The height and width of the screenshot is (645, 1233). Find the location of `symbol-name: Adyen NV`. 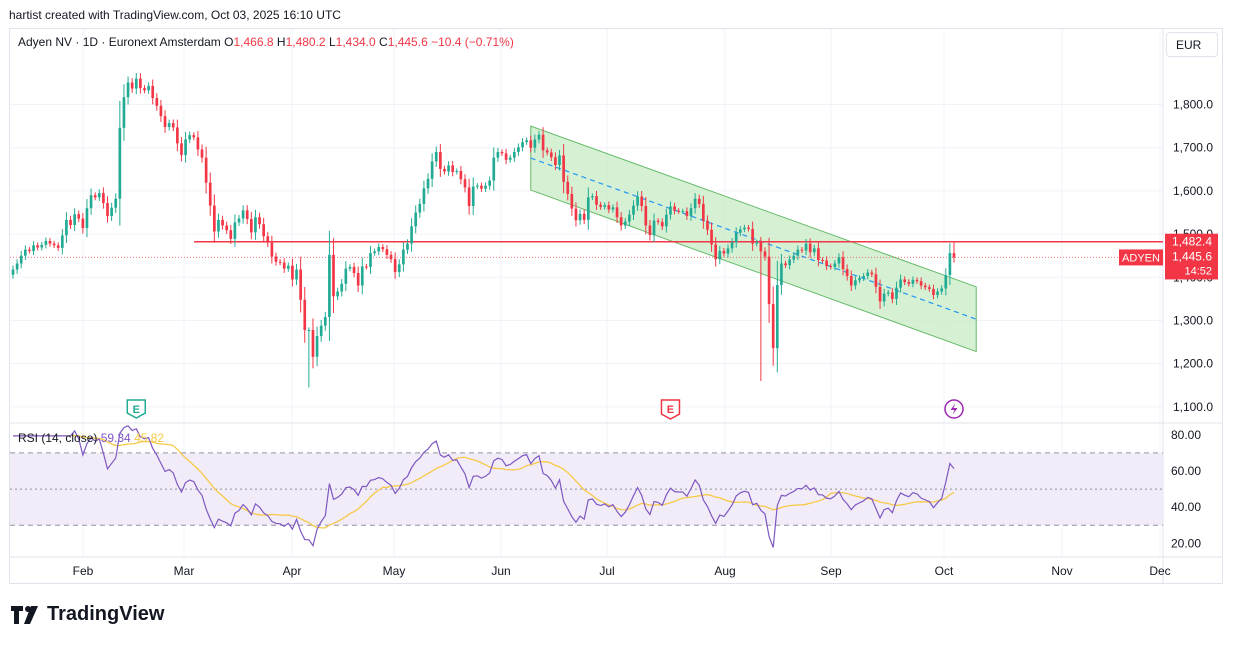

symbol-name: Adyen NV is located at coordinates (45, 42).